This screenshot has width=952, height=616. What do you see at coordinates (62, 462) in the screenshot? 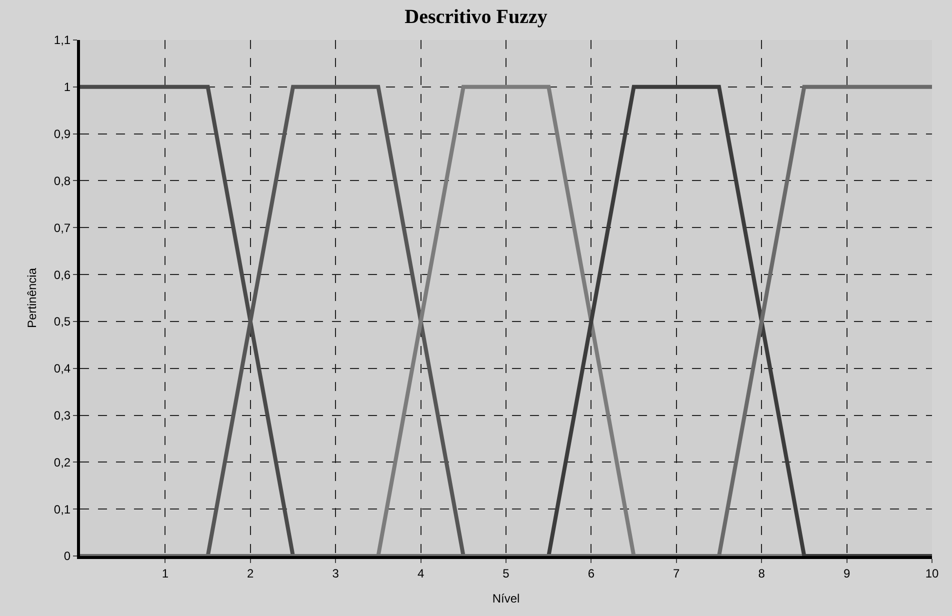
I see `y-tick-label: 0,2` at bounding box center [62, 462].